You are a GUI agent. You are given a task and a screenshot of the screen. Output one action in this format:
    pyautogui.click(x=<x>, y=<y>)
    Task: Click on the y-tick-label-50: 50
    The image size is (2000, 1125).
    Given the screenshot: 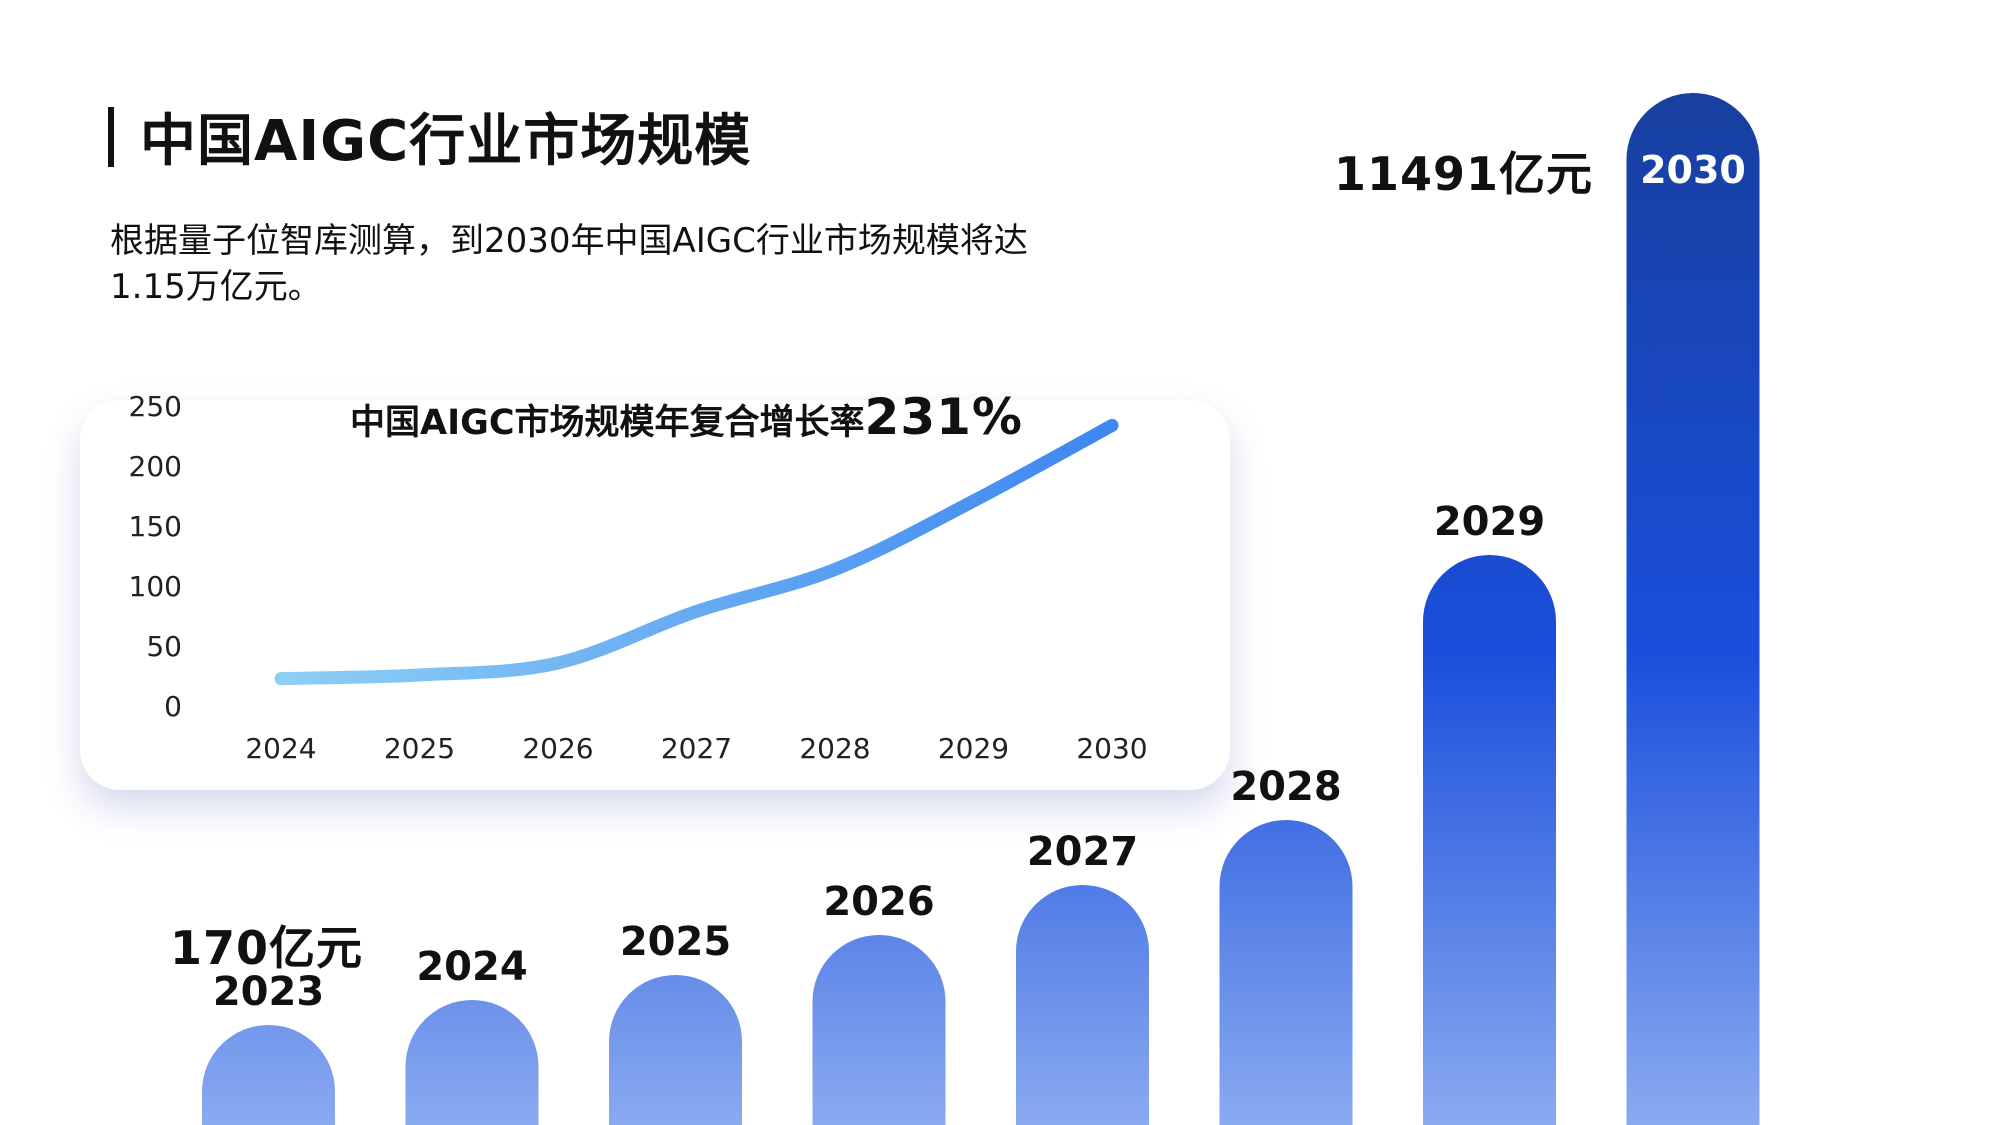 What is the action you would take?
    pyautogui.click(x=164, y=646)
    